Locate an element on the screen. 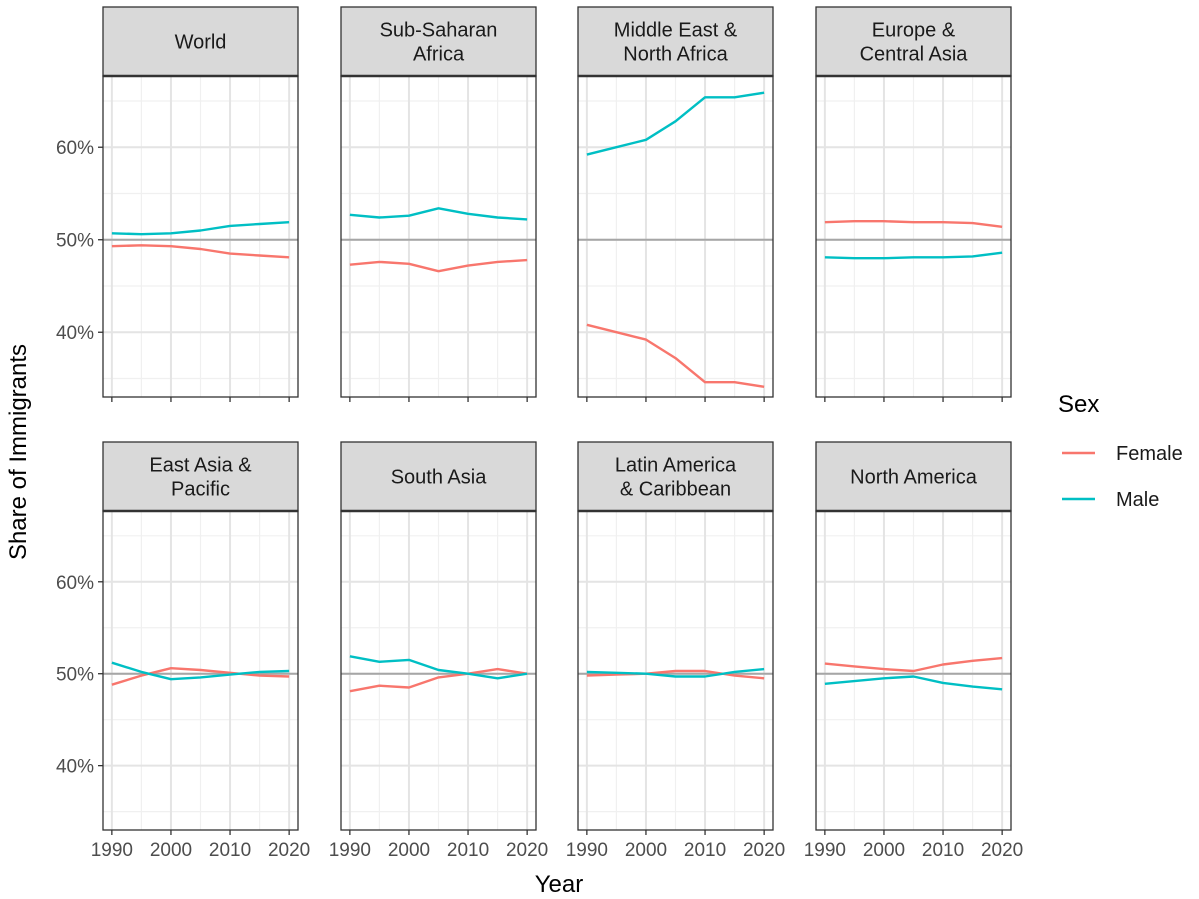  legend-title: Sex is located at coordinates (1078, 404).